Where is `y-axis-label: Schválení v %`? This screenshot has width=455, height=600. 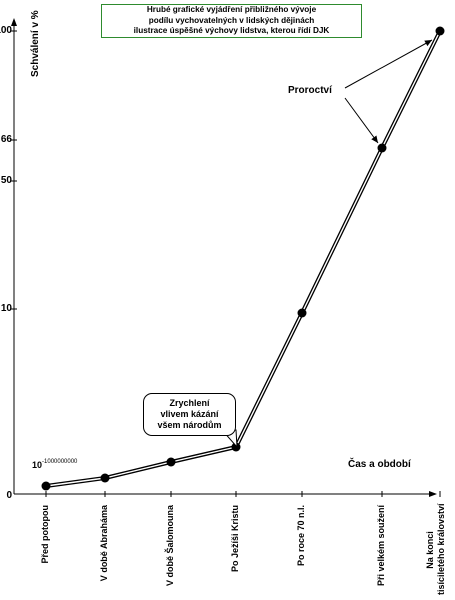 y-axis-label: Schválení v % is located at coordinates (35, 43).